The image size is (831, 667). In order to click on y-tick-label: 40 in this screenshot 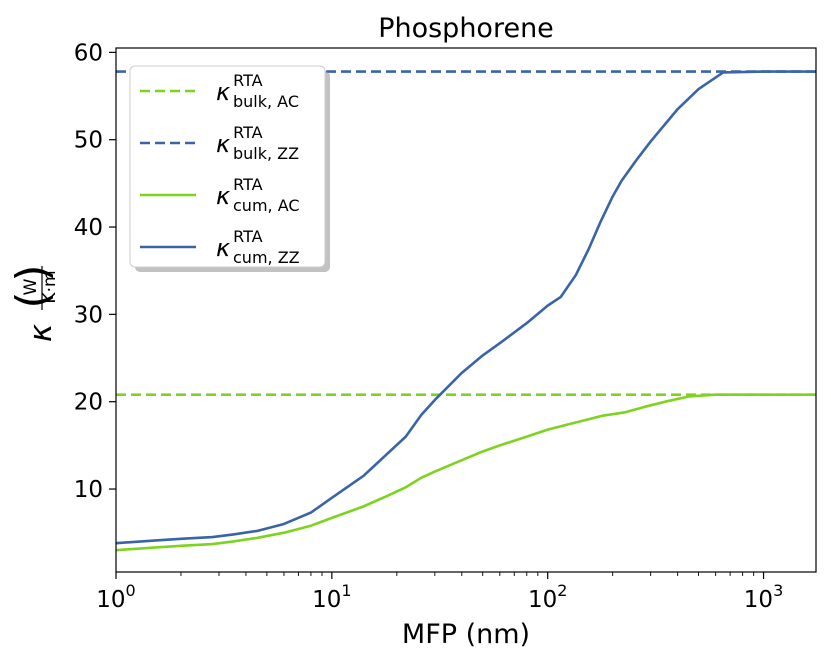, I will do `click(88, 228)`.